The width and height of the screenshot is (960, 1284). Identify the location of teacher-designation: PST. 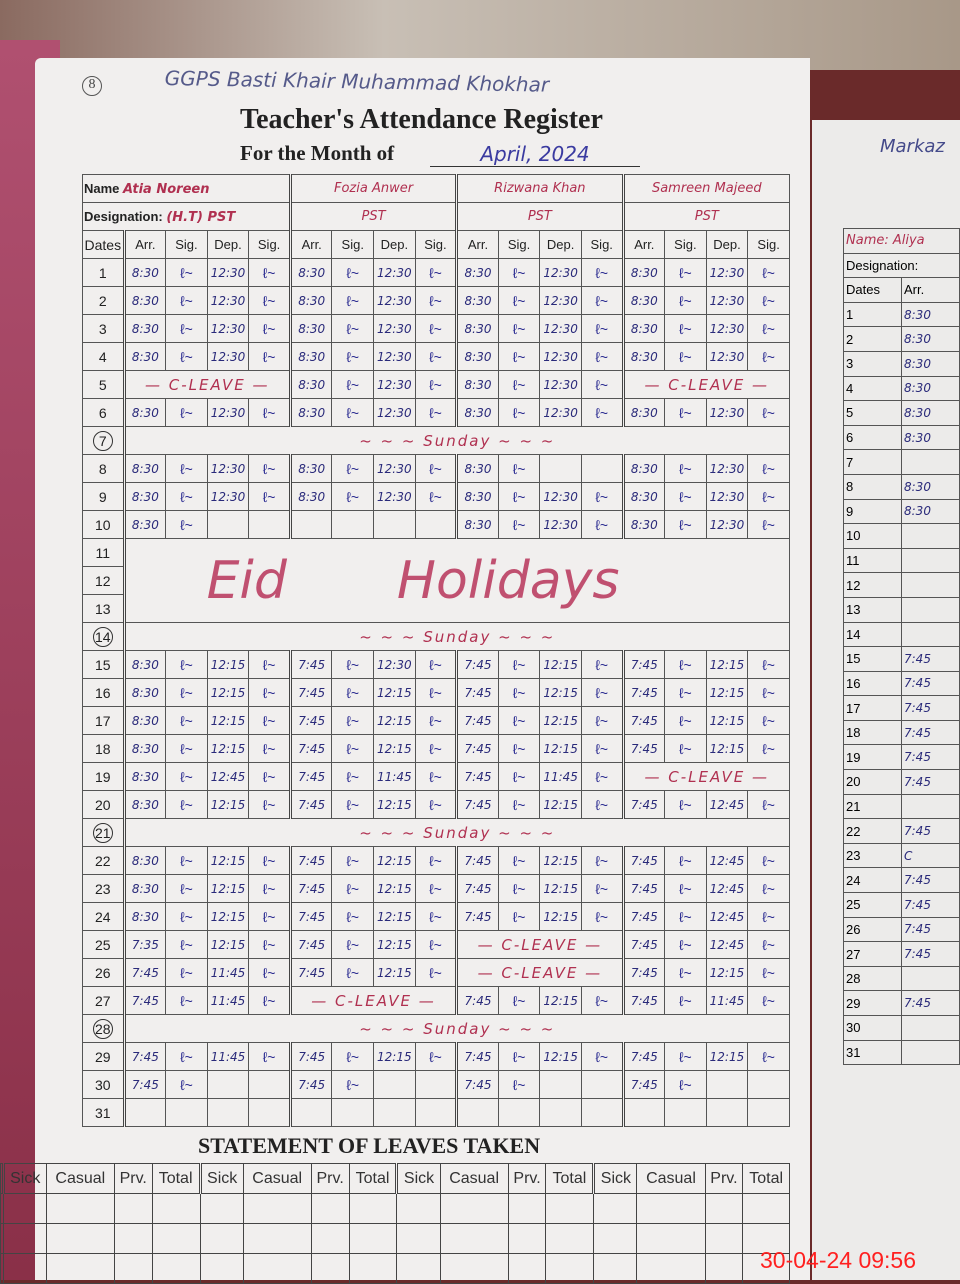
(373, 216).